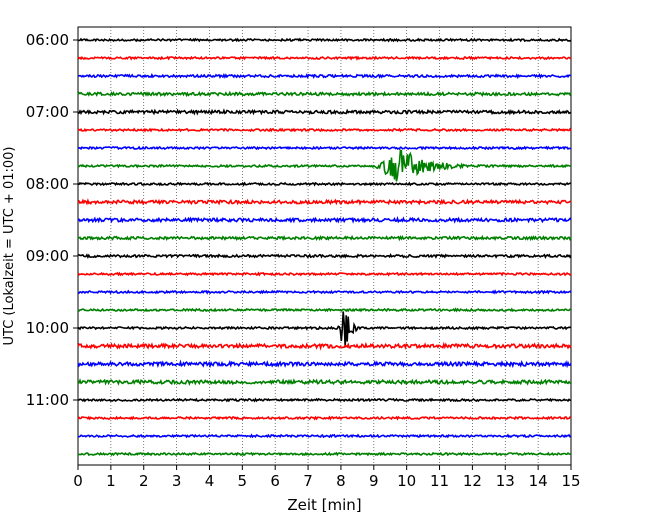 Image resolution: width=650 pixels, height=520 pixels. Describe the element at coordinates (538, 481) in the screenshot. I see `x-tick-label: 14` at that location.